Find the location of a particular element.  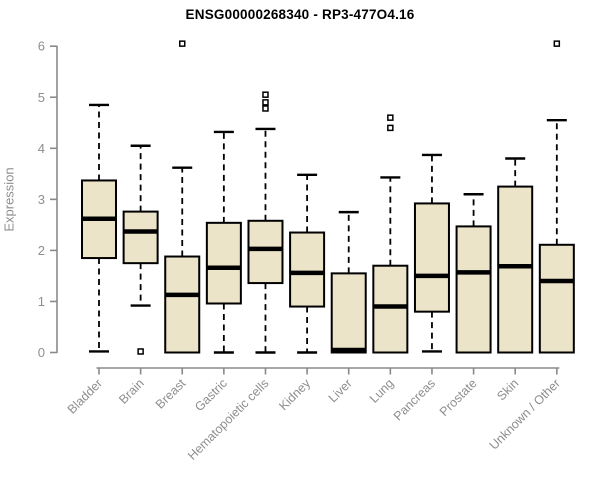

y-tick-label: 0 is located at coordinates (41, 352).